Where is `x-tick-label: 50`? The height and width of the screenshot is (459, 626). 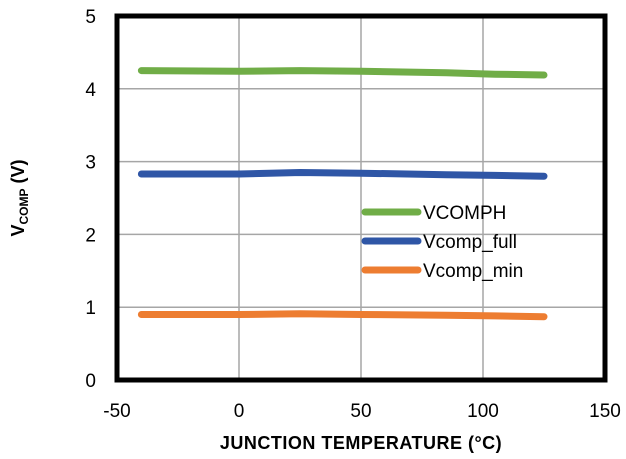
x-tick-label: 50 is located at coordinates (360, 411).